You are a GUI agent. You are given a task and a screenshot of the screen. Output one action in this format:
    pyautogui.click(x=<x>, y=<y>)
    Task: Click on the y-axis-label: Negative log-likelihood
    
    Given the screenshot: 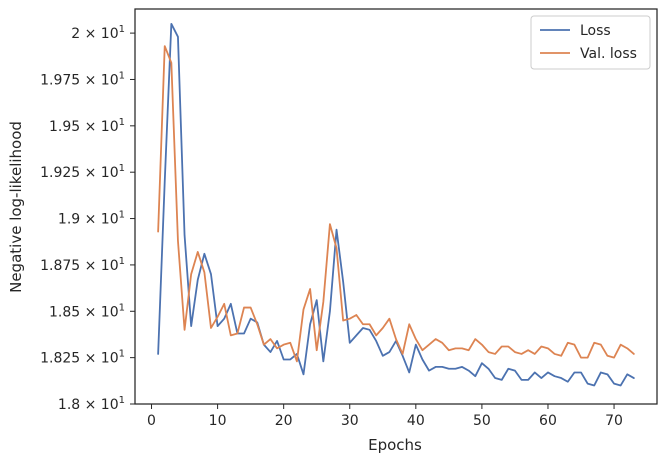 What is the action you would take?
    pyautogui.click(x=16, y=207)
    